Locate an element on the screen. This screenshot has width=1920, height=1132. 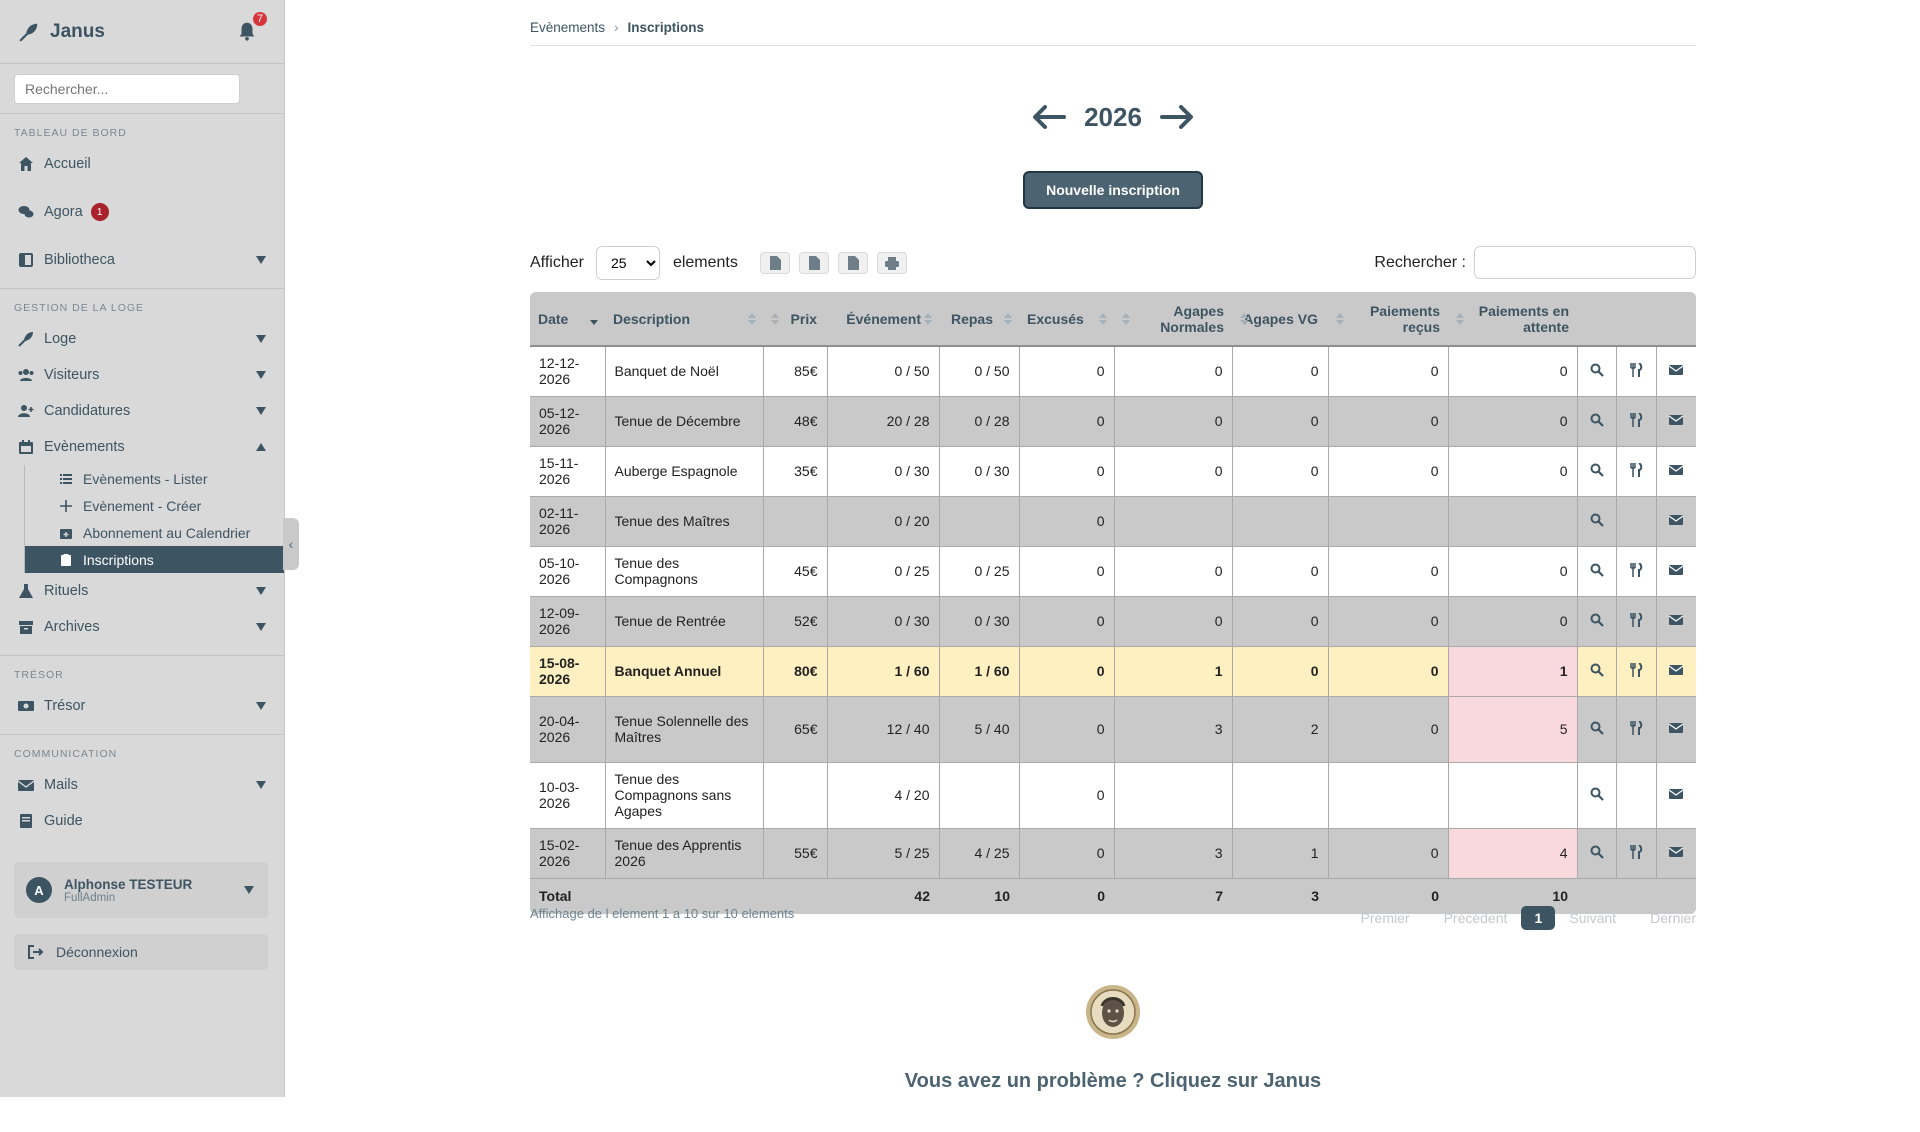
sidebar-item-guide: Guide is located at coordinates (142, 821).